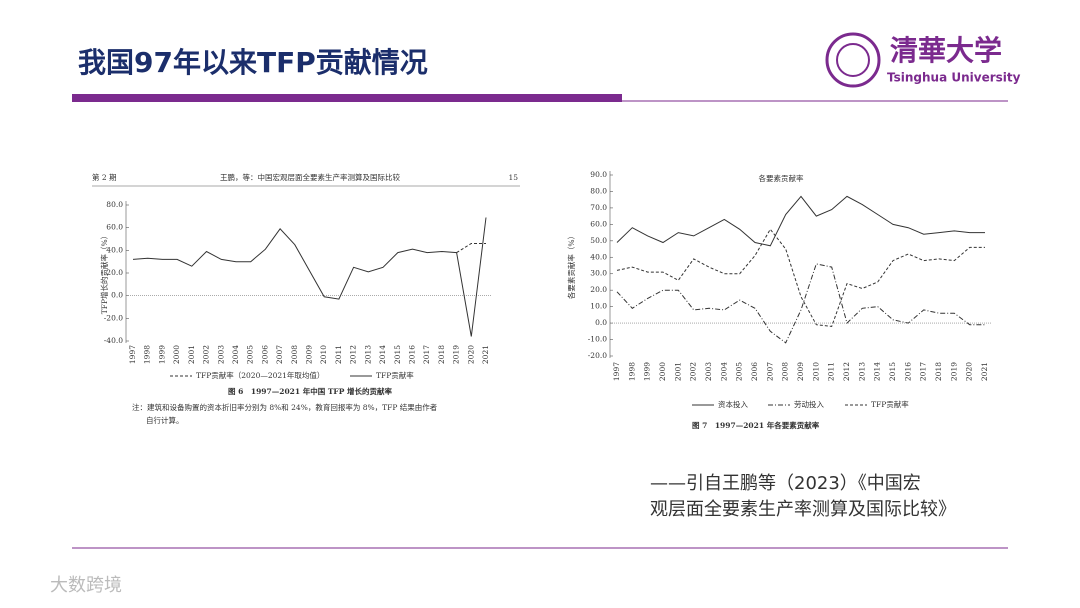  What do you see at coordinates (253, 62) in the screenshot?
I see `slide-title: 我国97年以来TFP贡献情况` at bounding box center [253, 62].